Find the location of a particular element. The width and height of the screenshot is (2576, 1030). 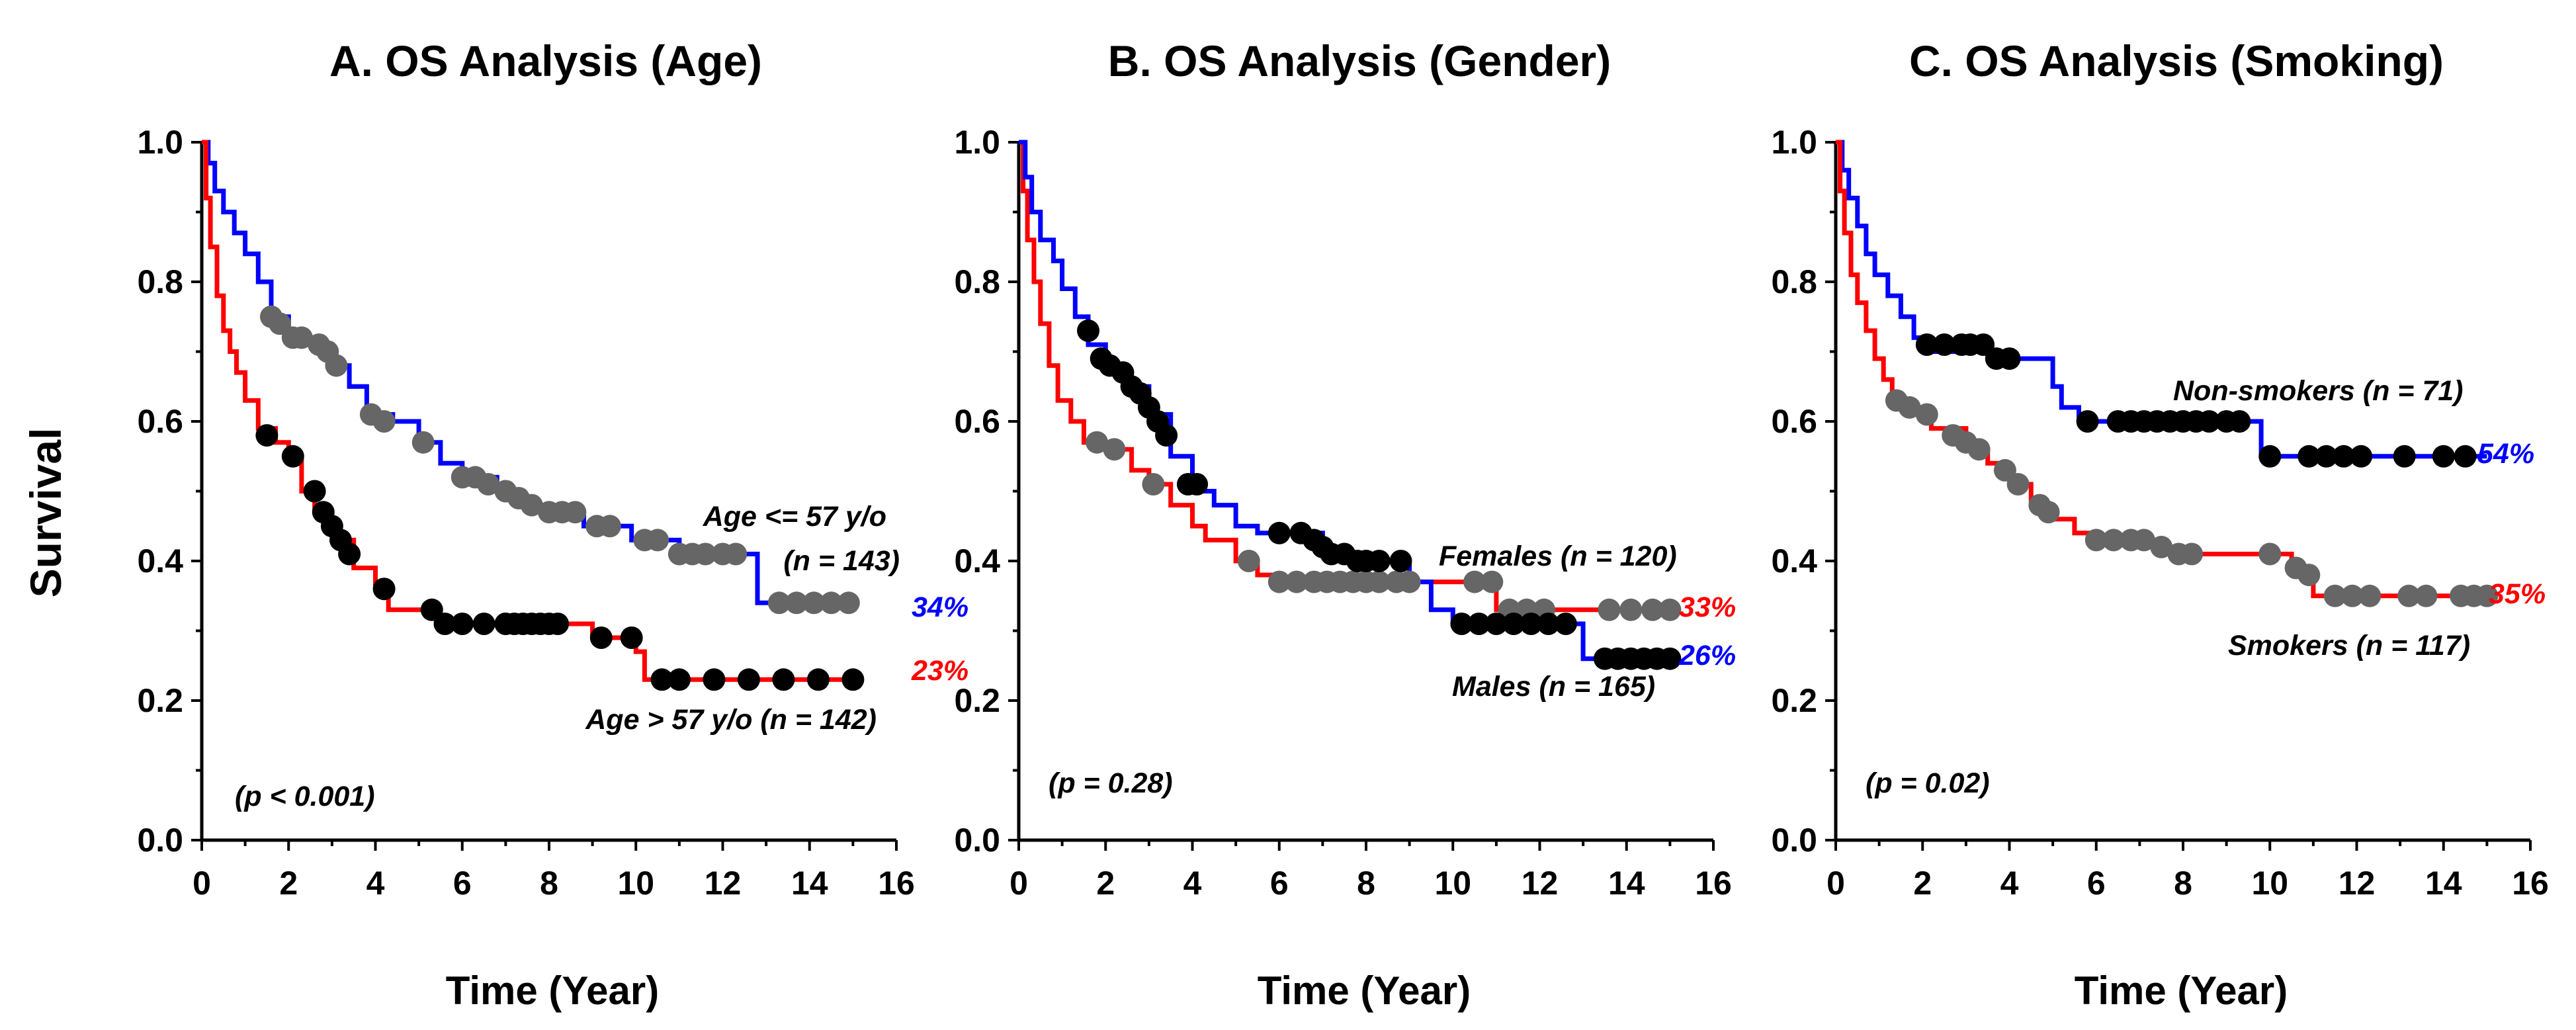

panel-b-x-tick-label: 12 is located at coordinates (1540, 883).